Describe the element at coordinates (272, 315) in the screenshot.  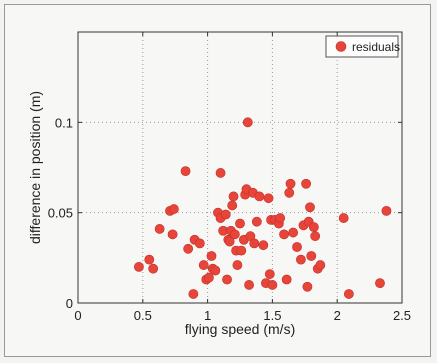
I see `x-tick-label: 1.5` at that location.